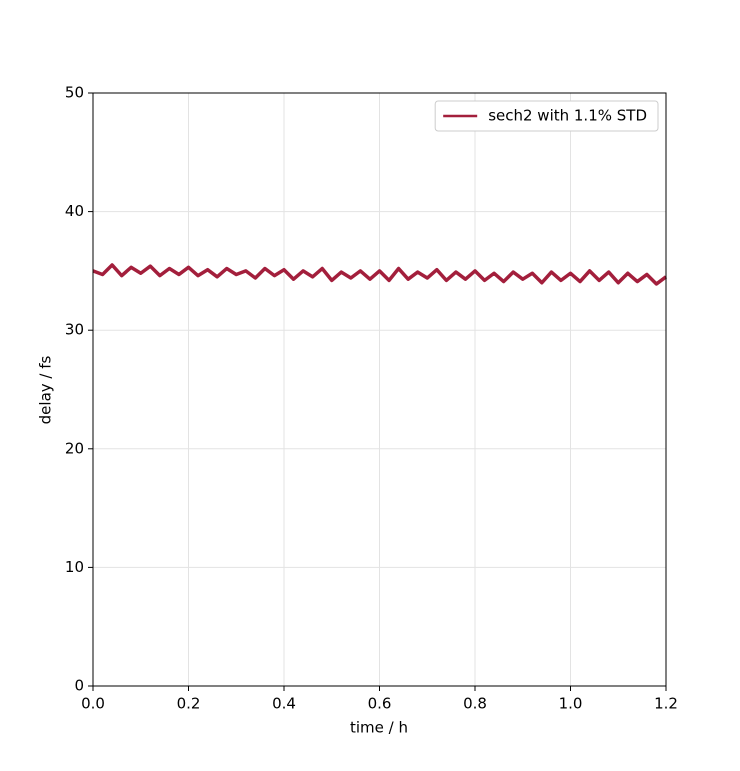 The height and width of the screenshot is (771, 740). Describe the element at coordinates (74, 93) in the screenshot. I see `y-tick-label: 50` at that location.